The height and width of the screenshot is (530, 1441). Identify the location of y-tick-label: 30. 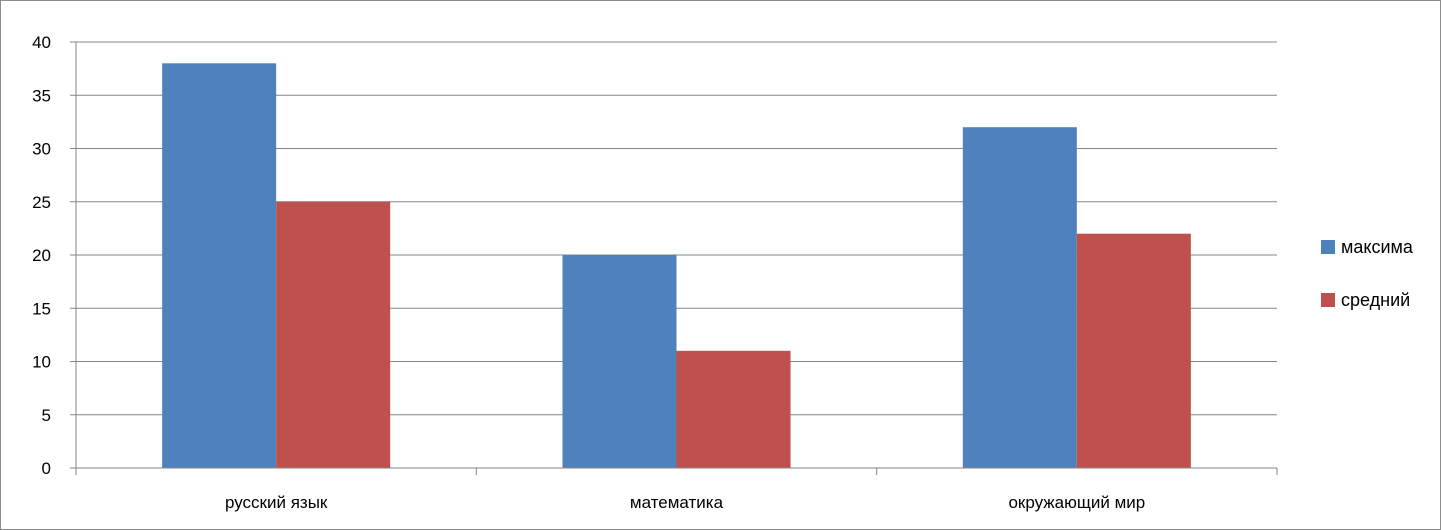
(41, 149).